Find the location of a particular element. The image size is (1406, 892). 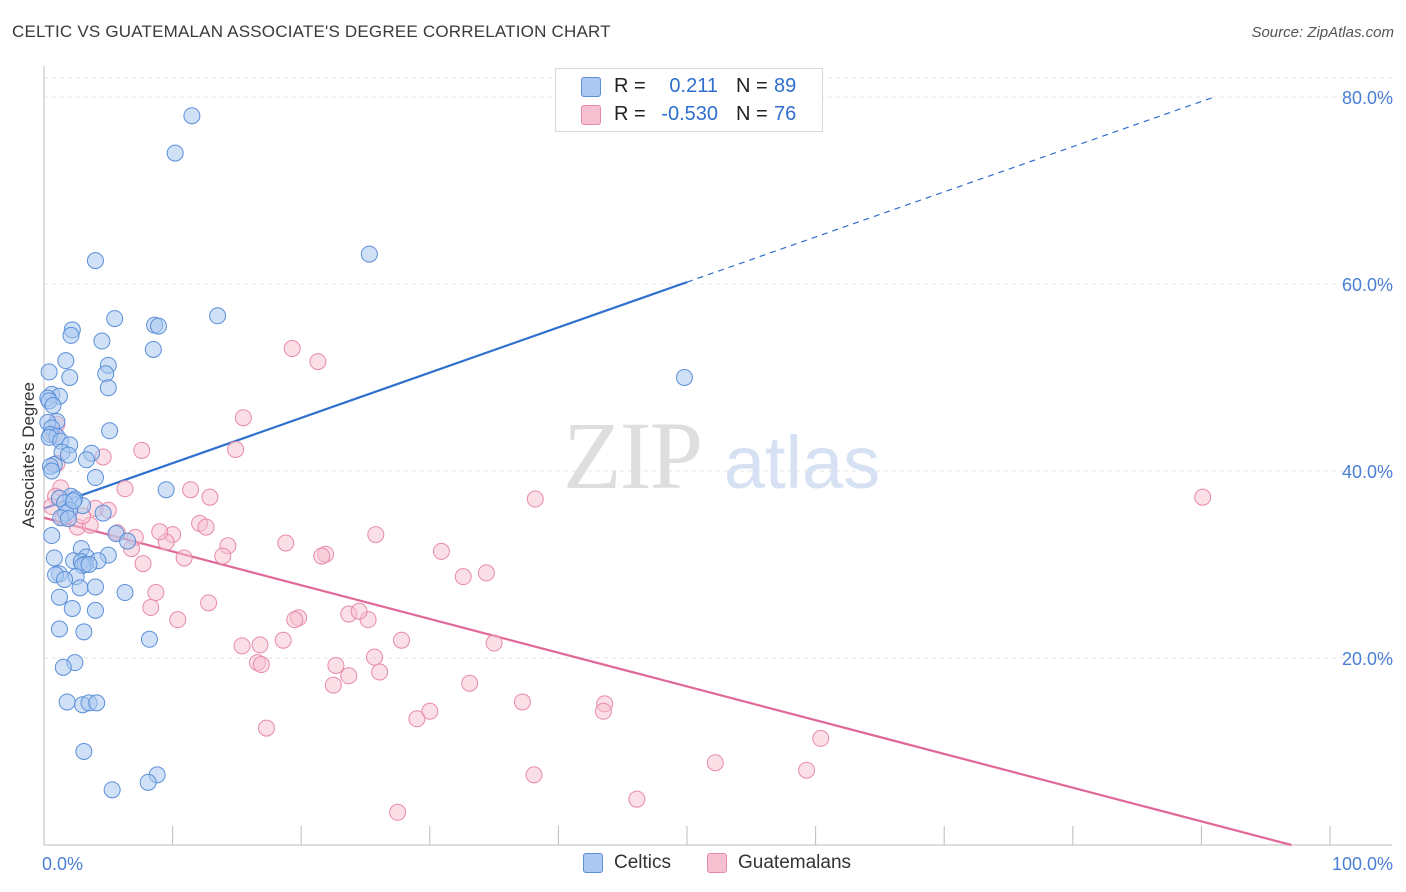

legend-row-guatemalans: R = -0.530 N = 76 is located at coordinates (689, 114).